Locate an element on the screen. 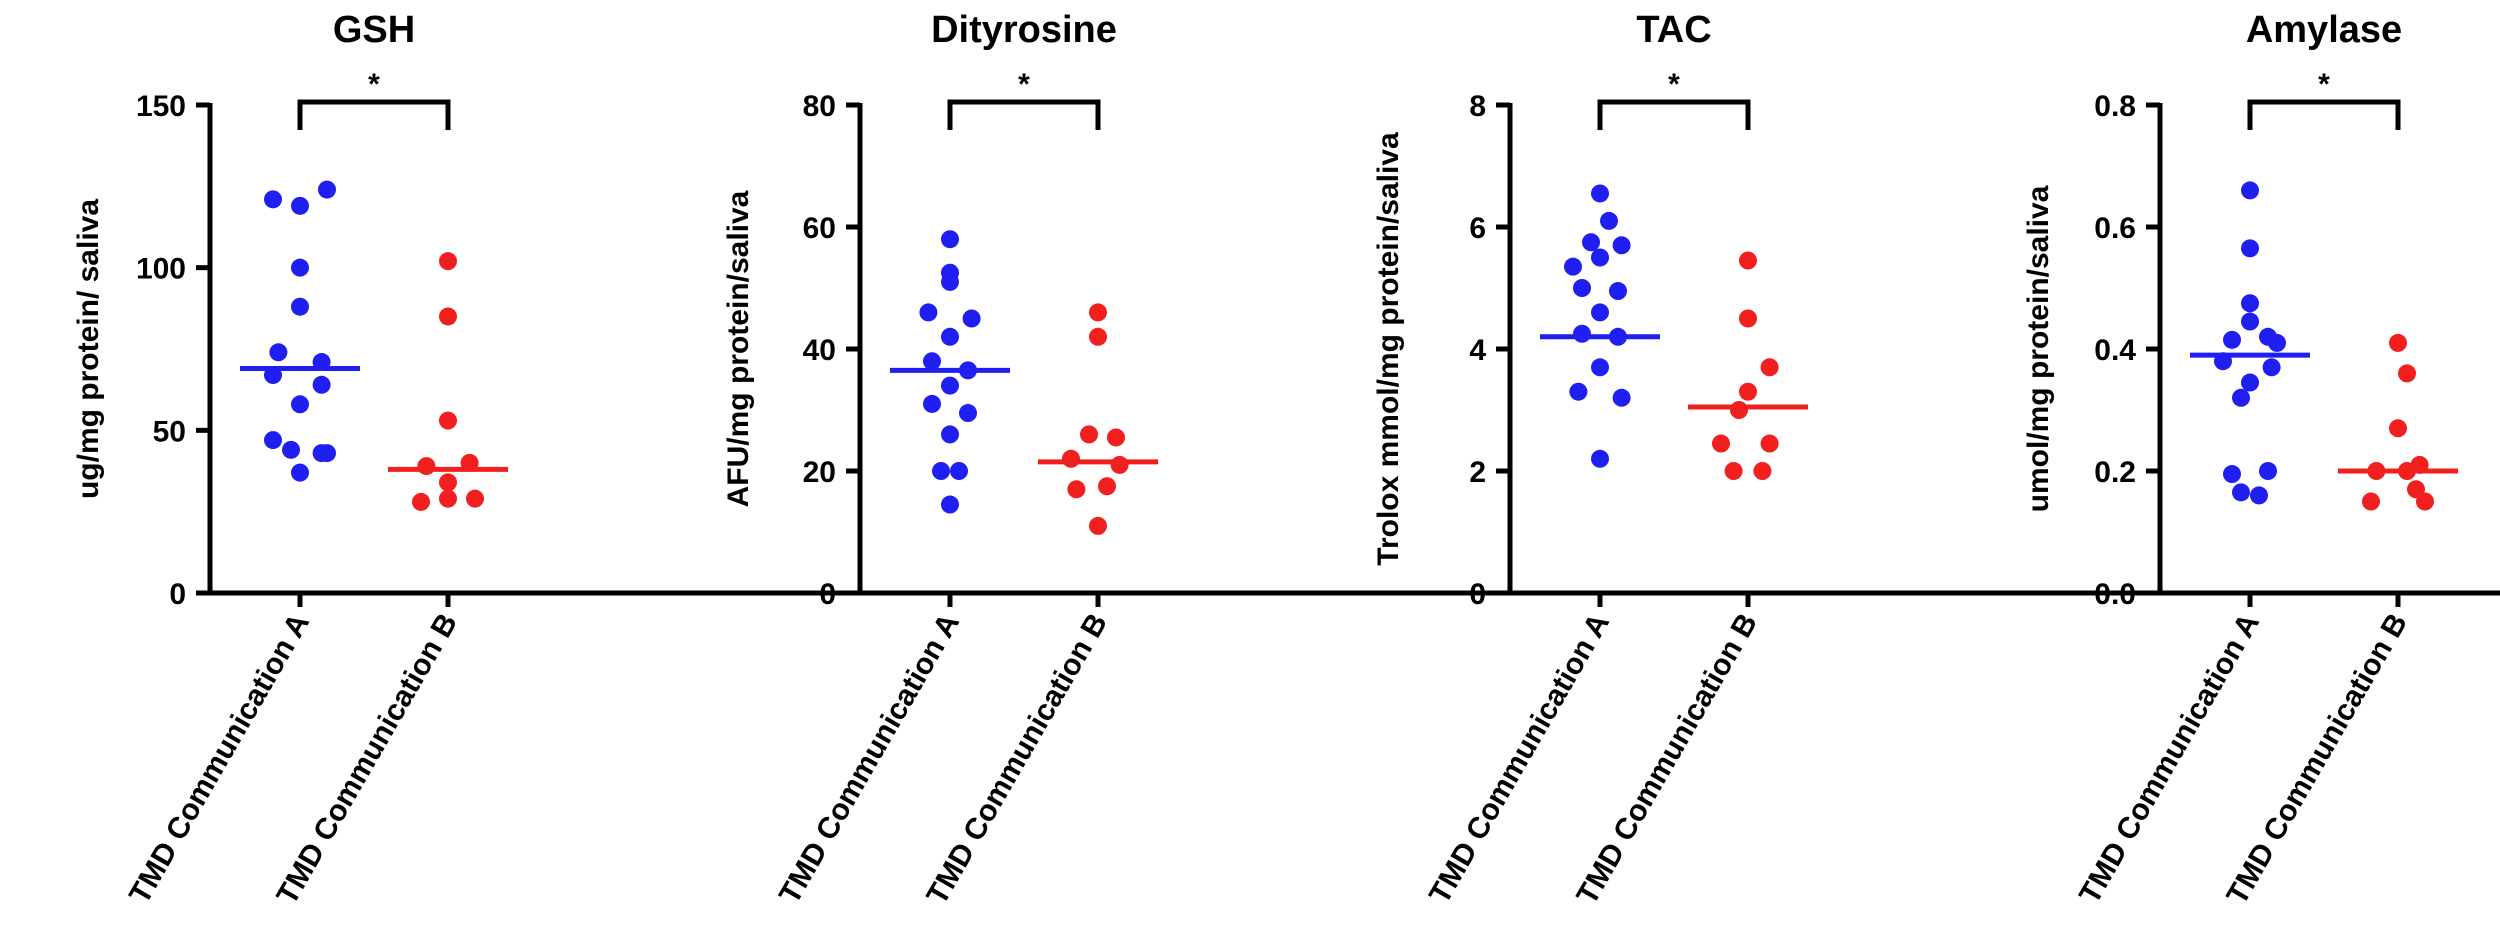  chart-title: Dityrosine is located at coordinates (1024, 30).